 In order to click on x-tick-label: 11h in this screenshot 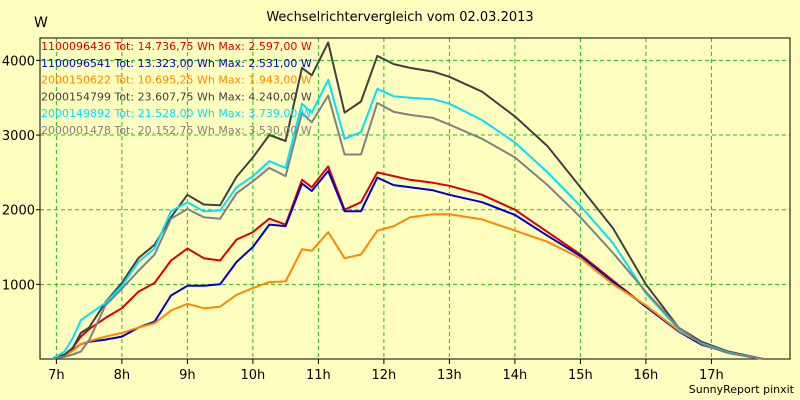, I will do `click(318, 375)`.